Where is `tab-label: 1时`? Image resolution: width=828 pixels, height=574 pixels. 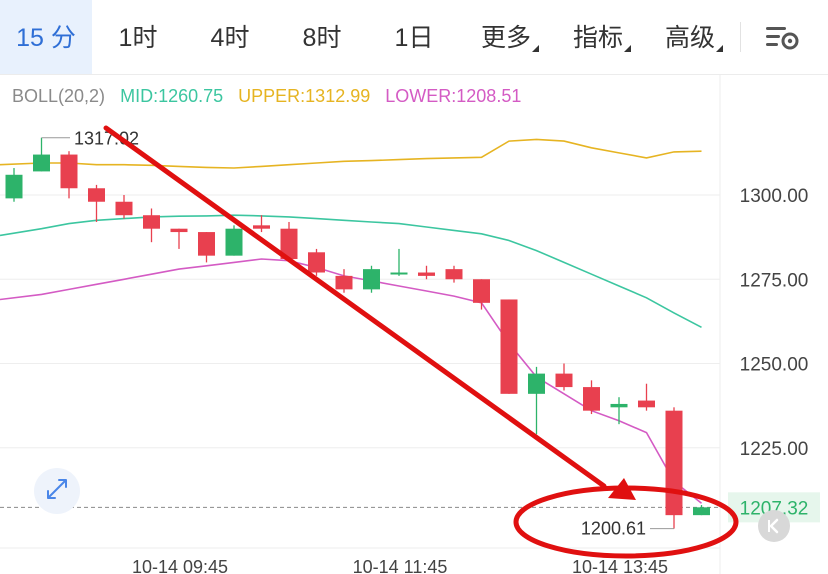 tab-label: 1时 is located at coordinates (138, 38).